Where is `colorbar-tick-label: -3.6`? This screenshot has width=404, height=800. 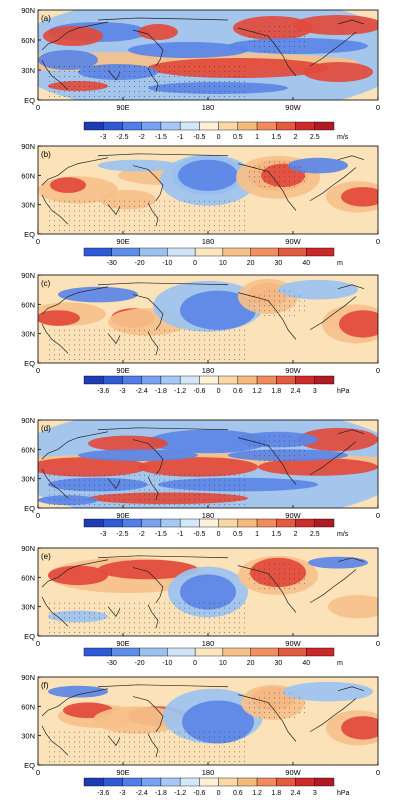
colorbar-tick-label: -3.6 is located at coordinates (103, 391).